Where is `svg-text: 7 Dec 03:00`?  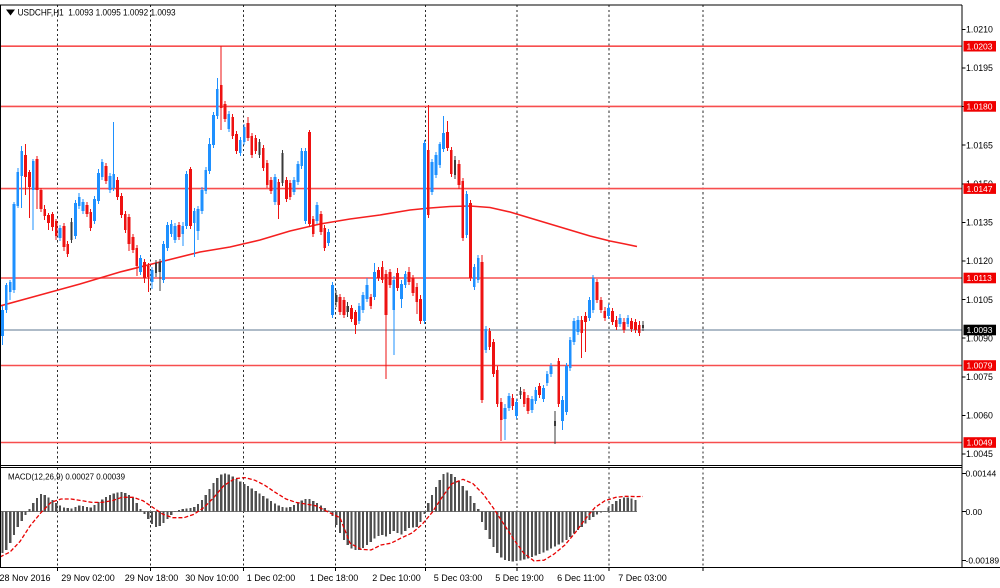
svg-text: 7 Dec 03:00 is located at coordinates (642, 578).